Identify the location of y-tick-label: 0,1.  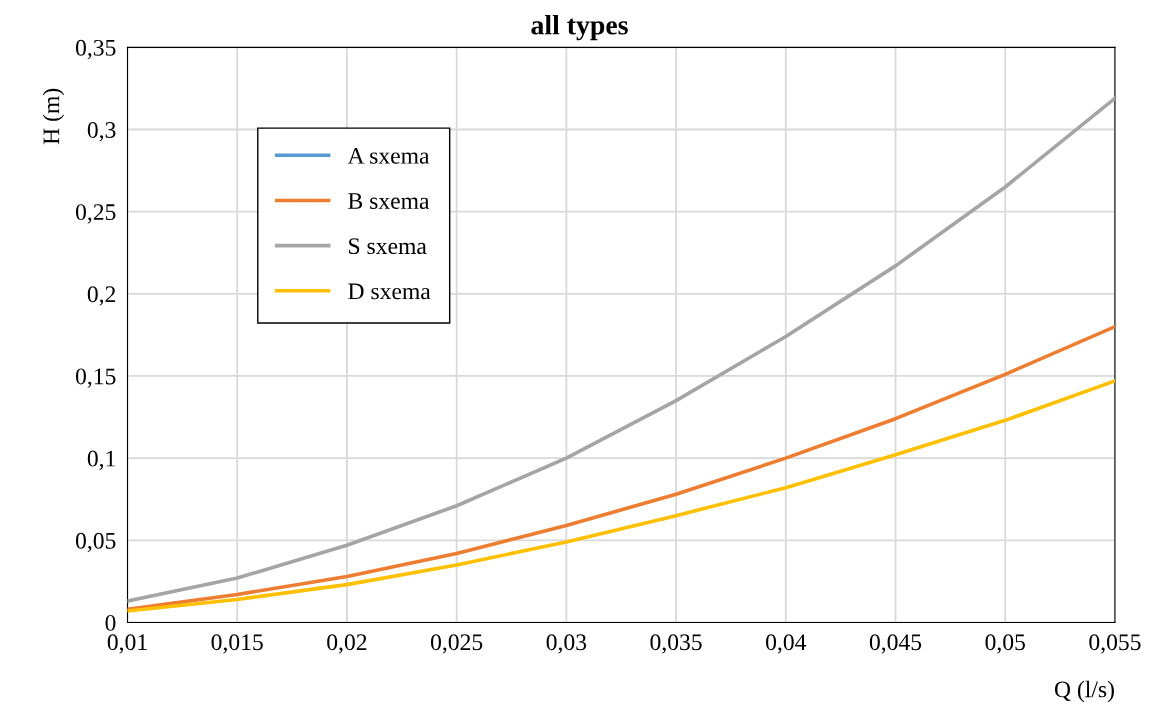
(101, 460).